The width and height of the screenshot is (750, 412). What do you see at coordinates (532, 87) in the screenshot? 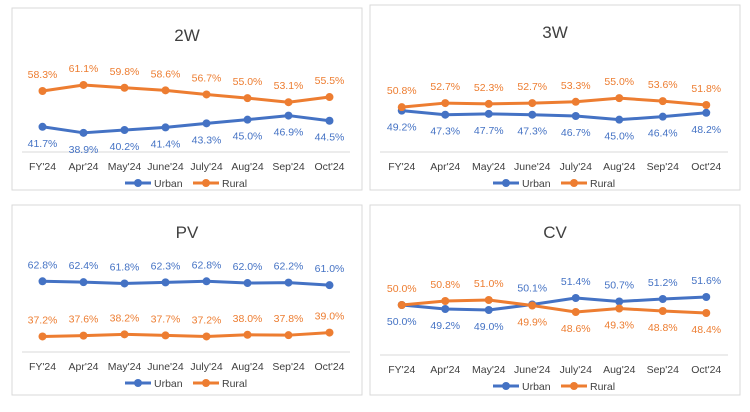
I see `data-label-rural: 52.7%` at bounding box center [532, 87].